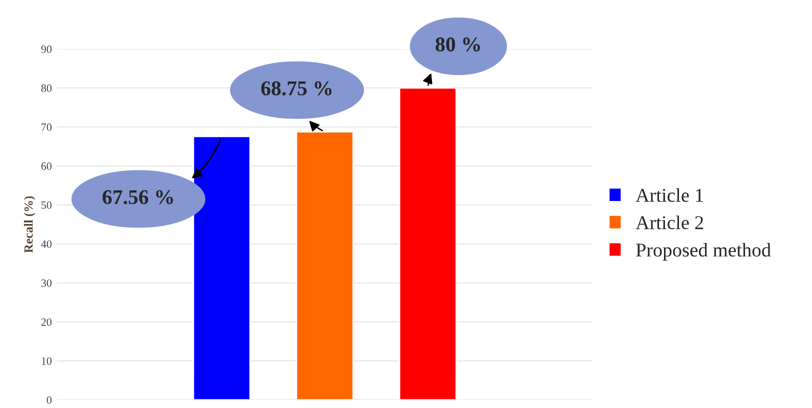  I want to click on y-tick-label: 40, so click(46, 244).